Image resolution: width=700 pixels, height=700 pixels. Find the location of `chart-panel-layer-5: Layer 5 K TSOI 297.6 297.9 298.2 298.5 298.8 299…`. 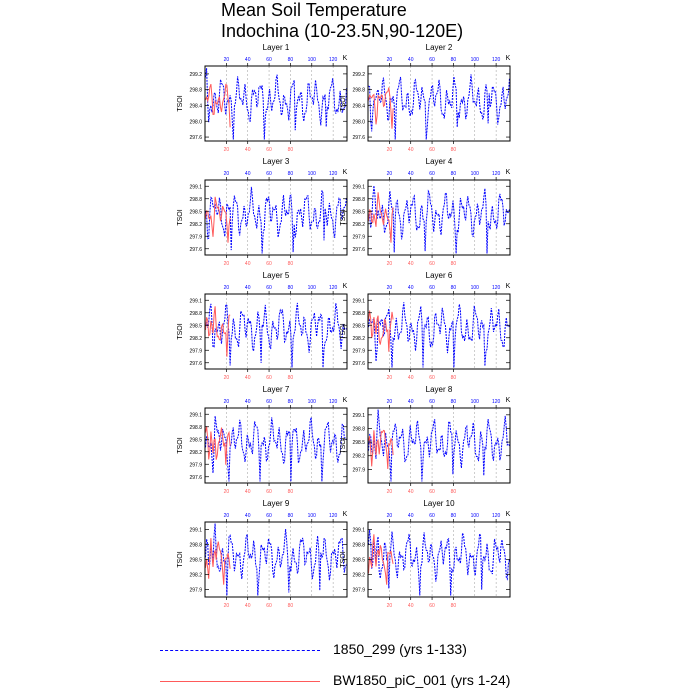

chart-panel-layer-5: Layer 5 K TSOI 297.6 297.9 298.2 298.5 298.8 299… is located at coordinates (262, 326).